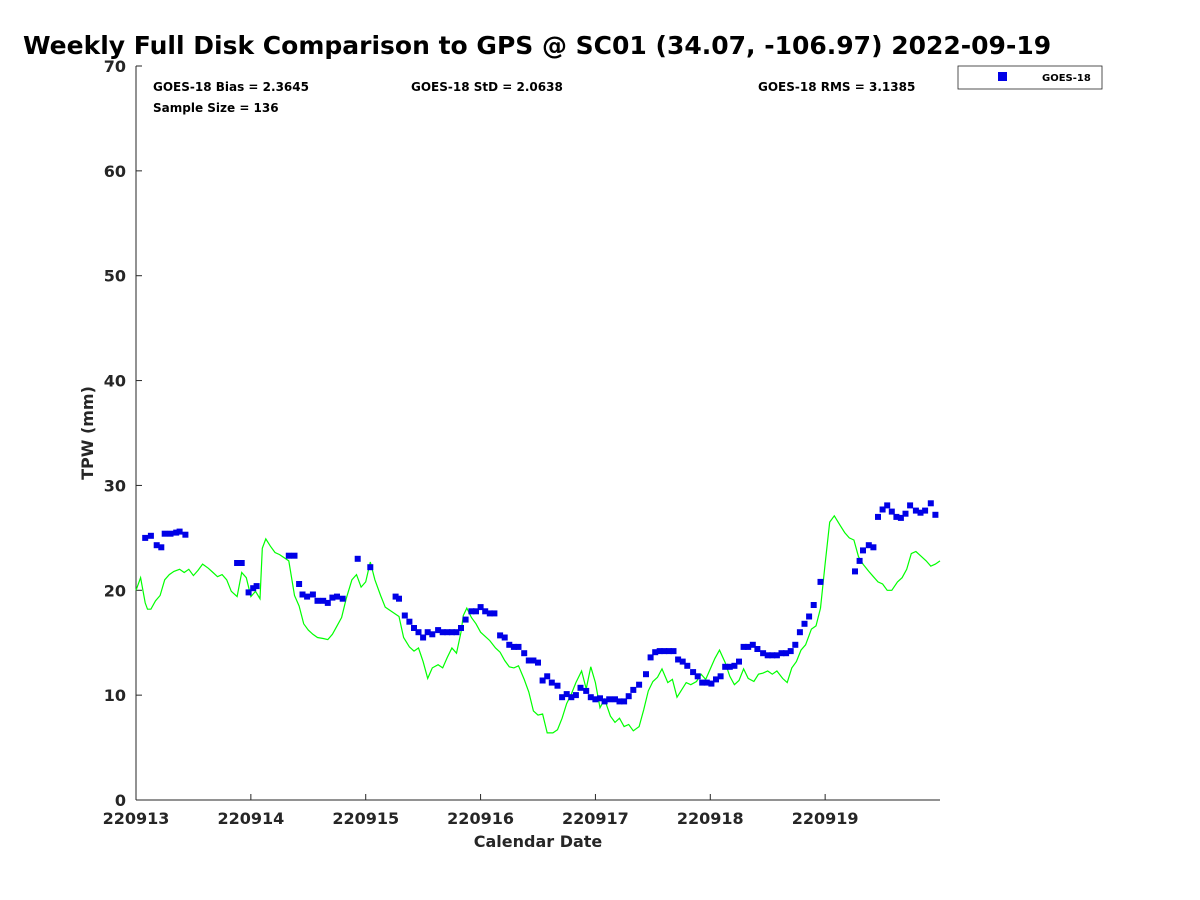 Image resolution: width=1200 pixels, height=900 pixels. Describe the element at coordinates (480, 818) in the screenshot. I see `x-tick-label: 220916` at that location.